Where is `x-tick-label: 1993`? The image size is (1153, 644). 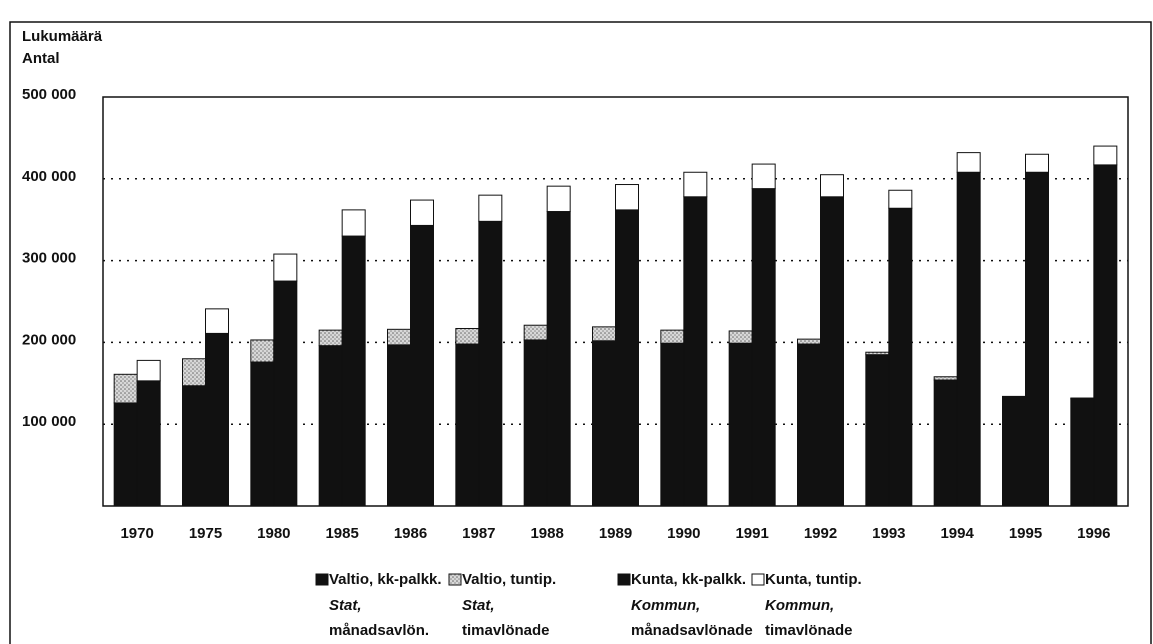
x-tick-label: 1993 is located at coordinates (888, 533).